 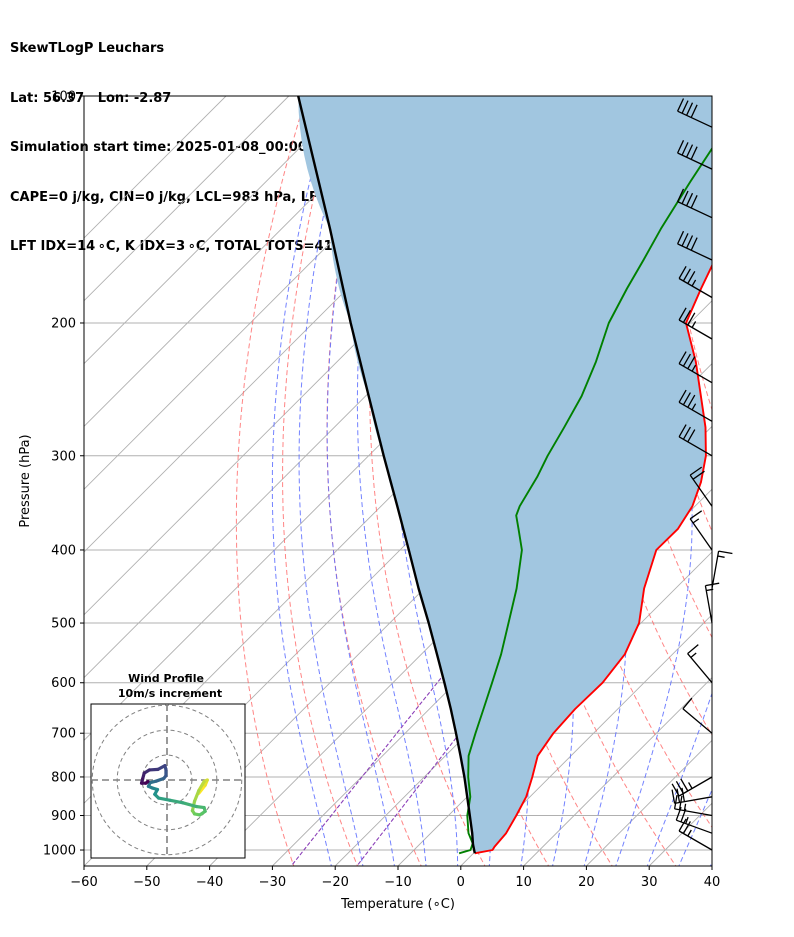 What do you see at coordinates (461, 882) in the screenshot?
I see `x-tick-label: 0` at bounding box center [461, 882].